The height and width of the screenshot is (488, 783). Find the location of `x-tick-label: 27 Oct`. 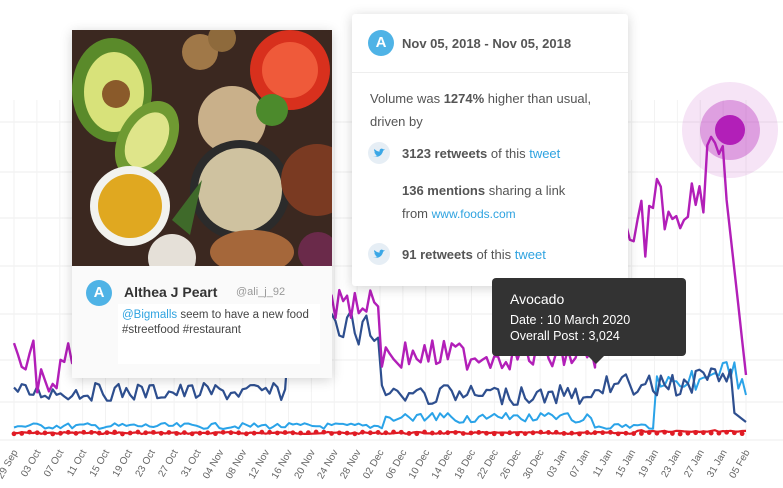

x-tick-label: 27 Oct is located at coordinates (168, 463).